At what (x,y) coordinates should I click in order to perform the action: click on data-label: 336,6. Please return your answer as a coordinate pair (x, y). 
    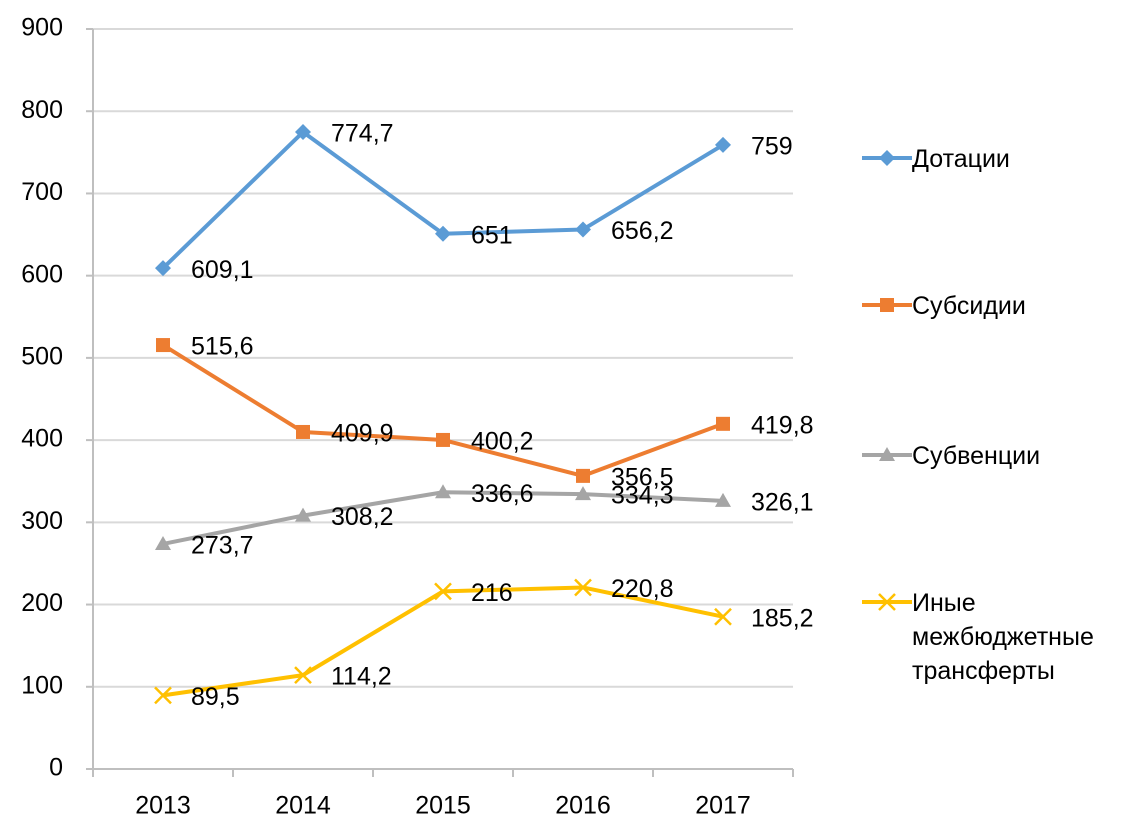
    Looking at the image, I should click on (502, 494).